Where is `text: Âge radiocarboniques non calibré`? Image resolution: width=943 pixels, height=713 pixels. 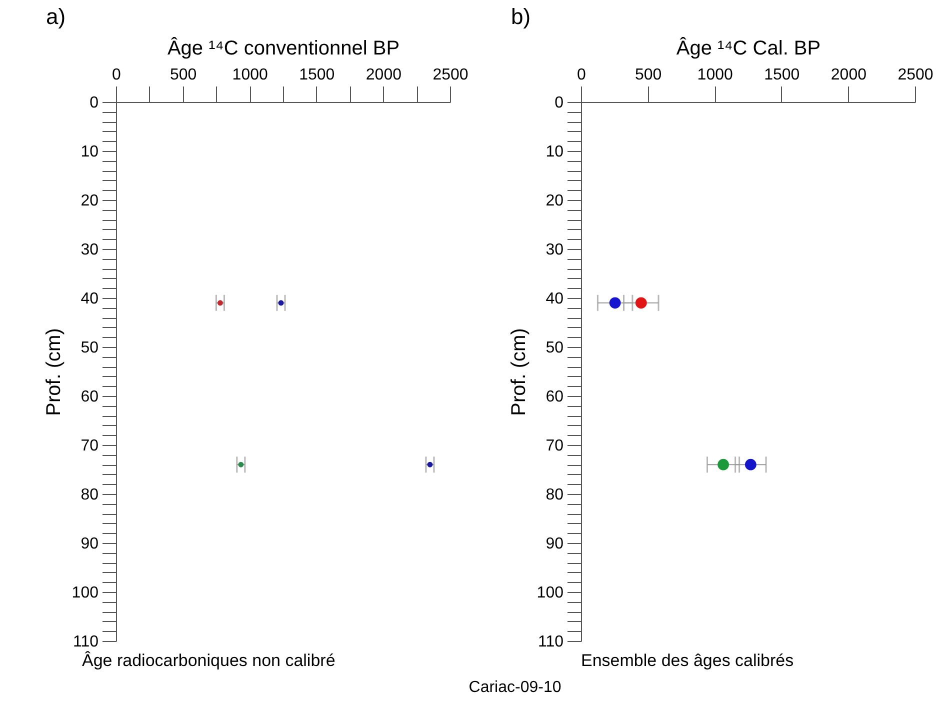
text: Âge radiocarboniques non calibré is located at coordinates (209, 660).